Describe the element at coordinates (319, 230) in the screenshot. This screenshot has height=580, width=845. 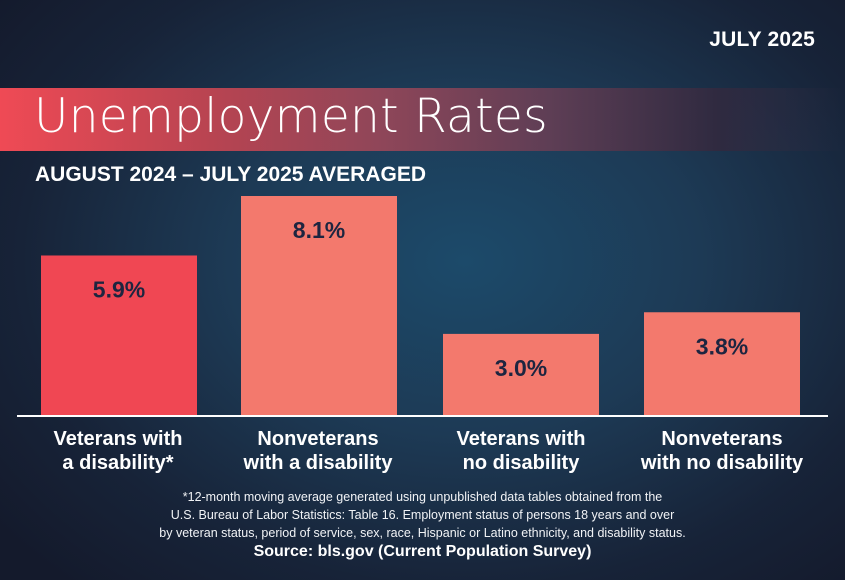
I see `bar-value-label: 8.1%` at that location.